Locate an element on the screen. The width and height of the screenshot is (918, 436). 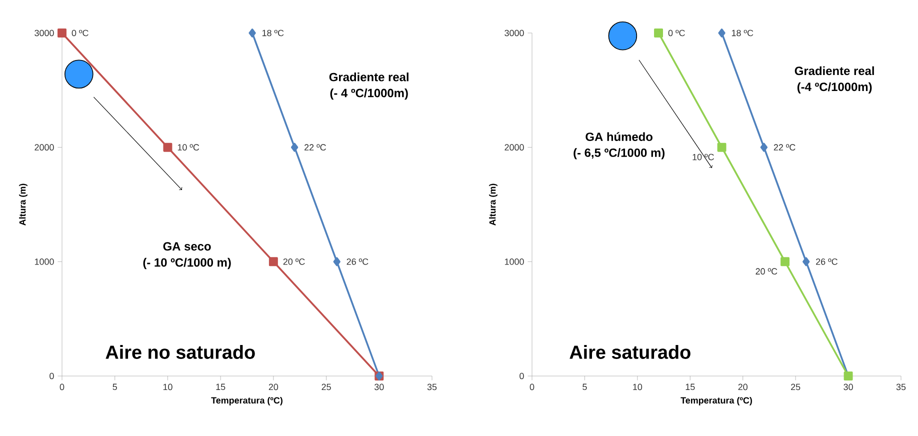
annotation: (- 6,5 ºC/1000 m) is located at coordinates (619, 154).